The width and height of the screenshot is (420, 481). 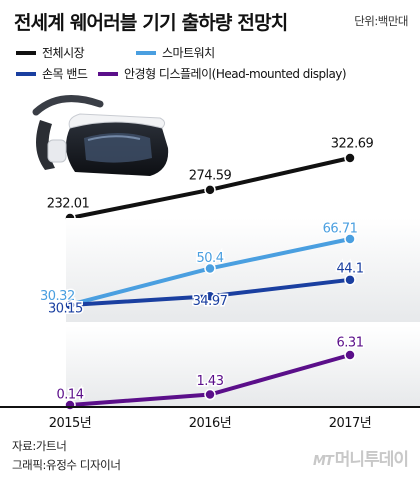 I want to click on publisher-logo: MT 머니투데이, so click(x=360, y=457).